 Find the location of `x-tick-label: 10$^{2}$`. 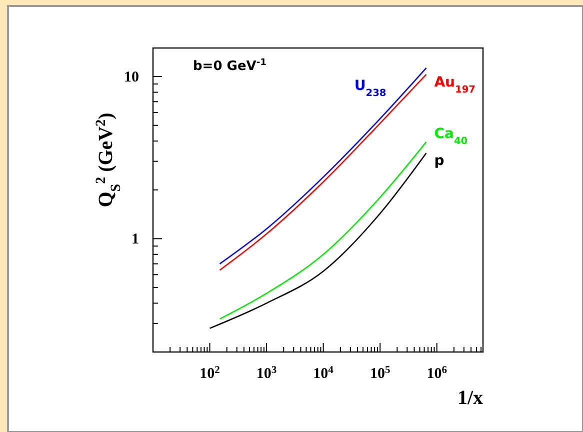

x-tick-label: 10$^{2}$ is located at coordinates (210, 373).